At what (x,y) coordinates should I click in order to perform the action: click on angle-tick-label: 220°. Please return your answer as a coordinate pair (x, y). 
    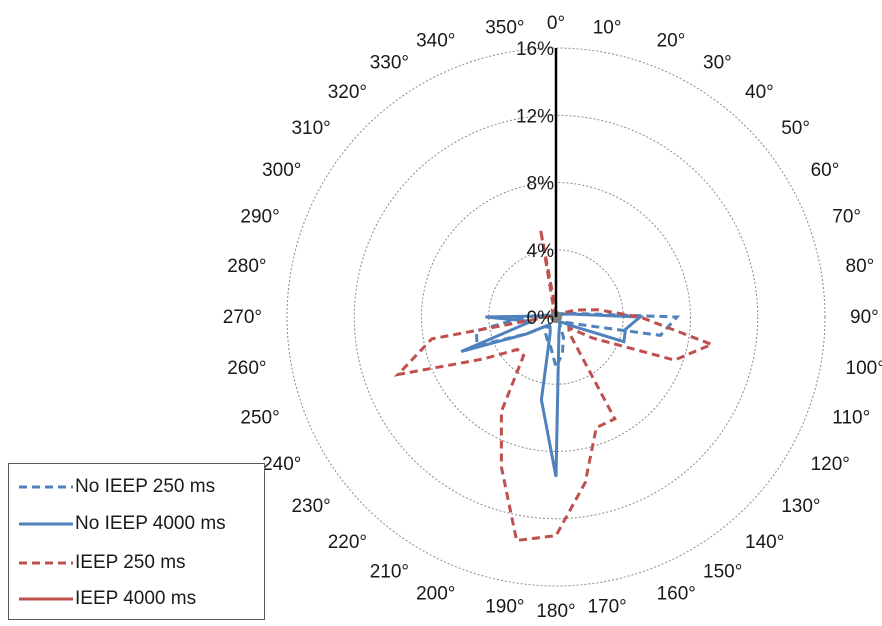
    Looking at the image, I should click on (347, 542).